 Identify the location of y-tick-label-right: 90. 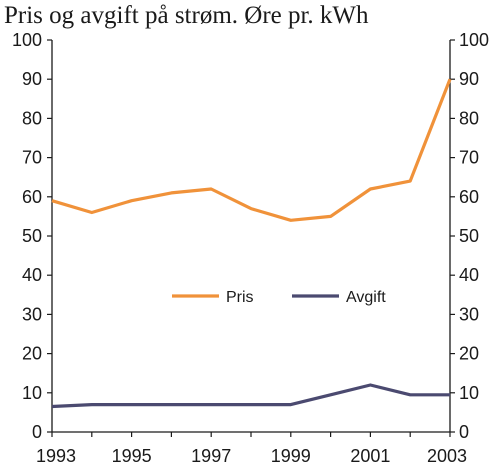
(469, 79).